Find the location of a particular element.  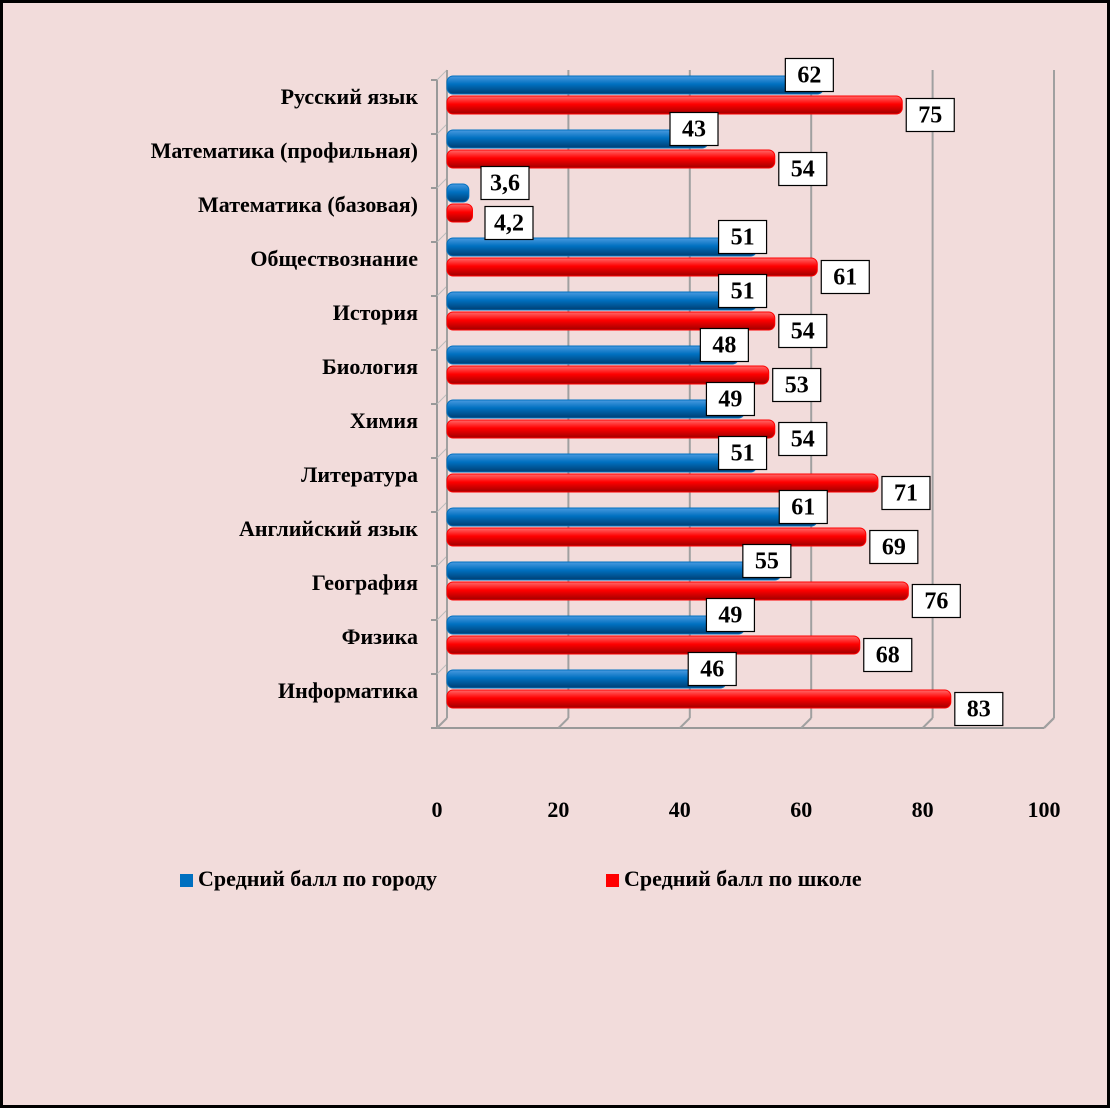

data-label: 43 is located at coordinates (694, 130).